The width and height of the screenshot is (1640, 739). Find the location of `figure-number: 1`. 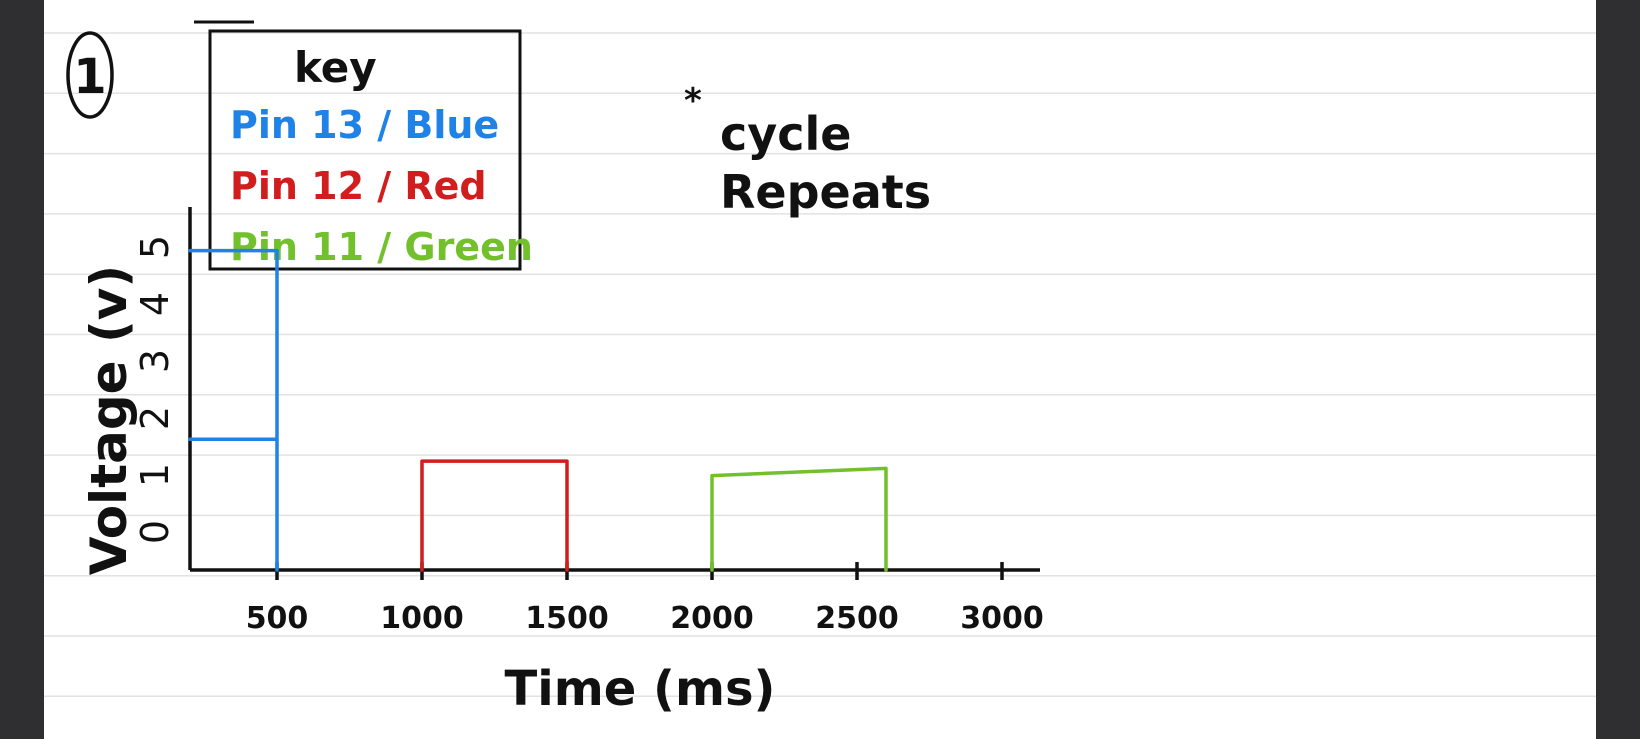

figure-number: 1 is located at coordinates (89, 77).